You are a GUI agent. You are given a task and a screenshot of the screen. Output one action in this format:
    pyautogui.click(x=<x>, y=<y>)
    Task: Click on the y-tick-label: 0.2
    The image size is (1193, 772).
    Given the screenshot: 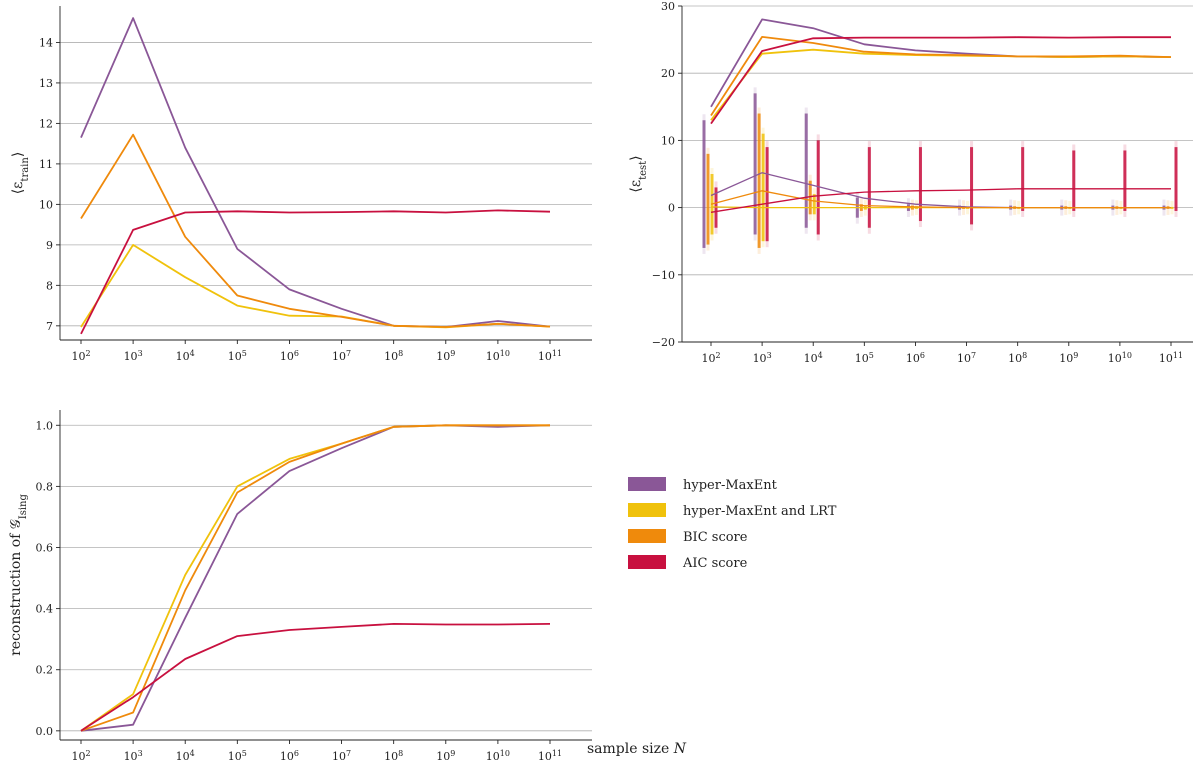 What is the action you would take?
    pyautogui.click(x=45, y=670)
    